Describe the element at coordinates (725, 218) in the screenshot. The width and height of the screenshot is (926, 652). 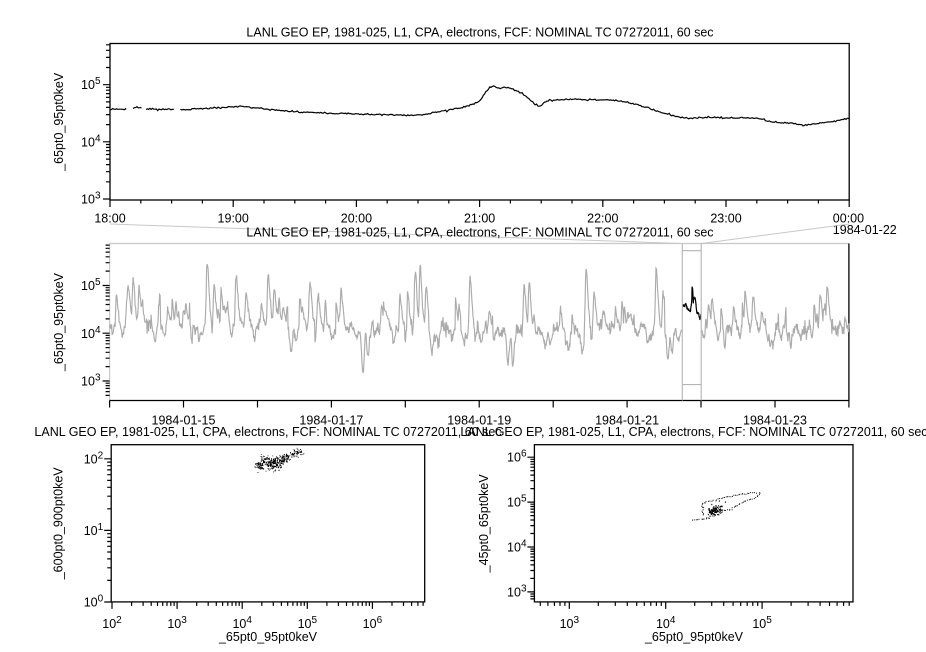
I see `svg-text: 23:00` at that location.